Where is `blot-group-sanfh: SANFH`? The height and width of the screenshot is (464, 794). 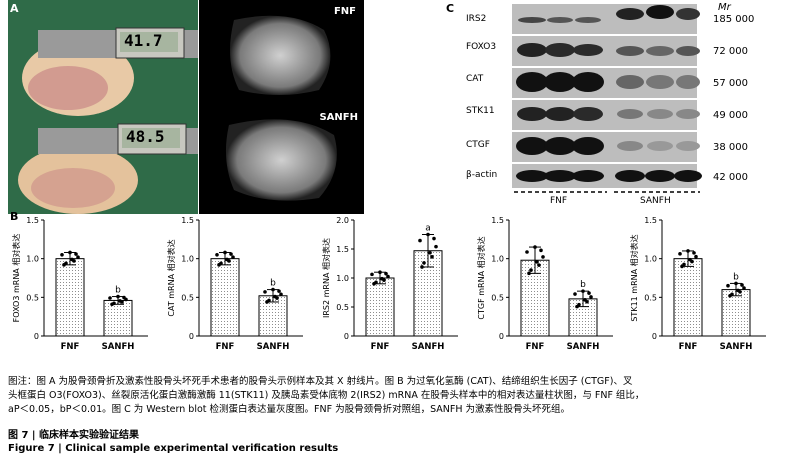 blot-group-sanfh: SANFH is located at coordinates (655, 201).